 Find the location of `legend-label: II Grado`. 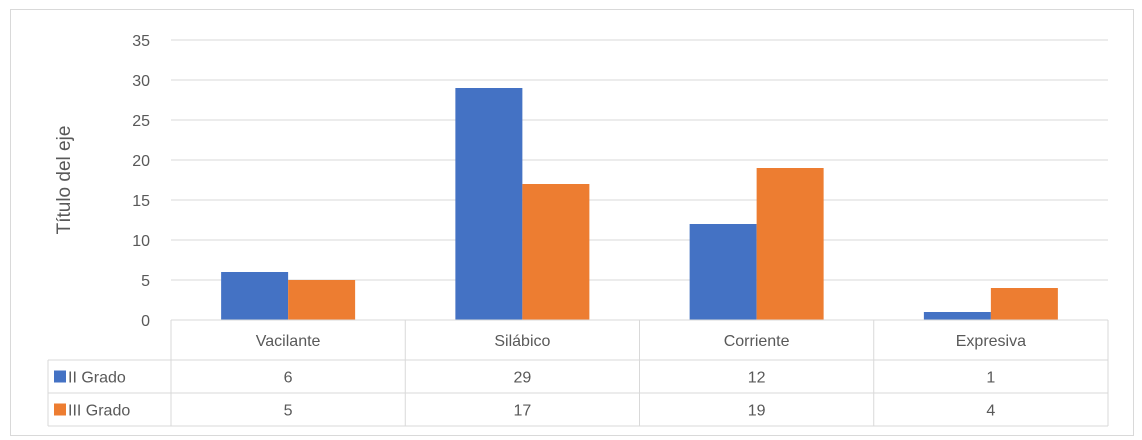

legend-label: II Grado is located at coordinates (97, 378).